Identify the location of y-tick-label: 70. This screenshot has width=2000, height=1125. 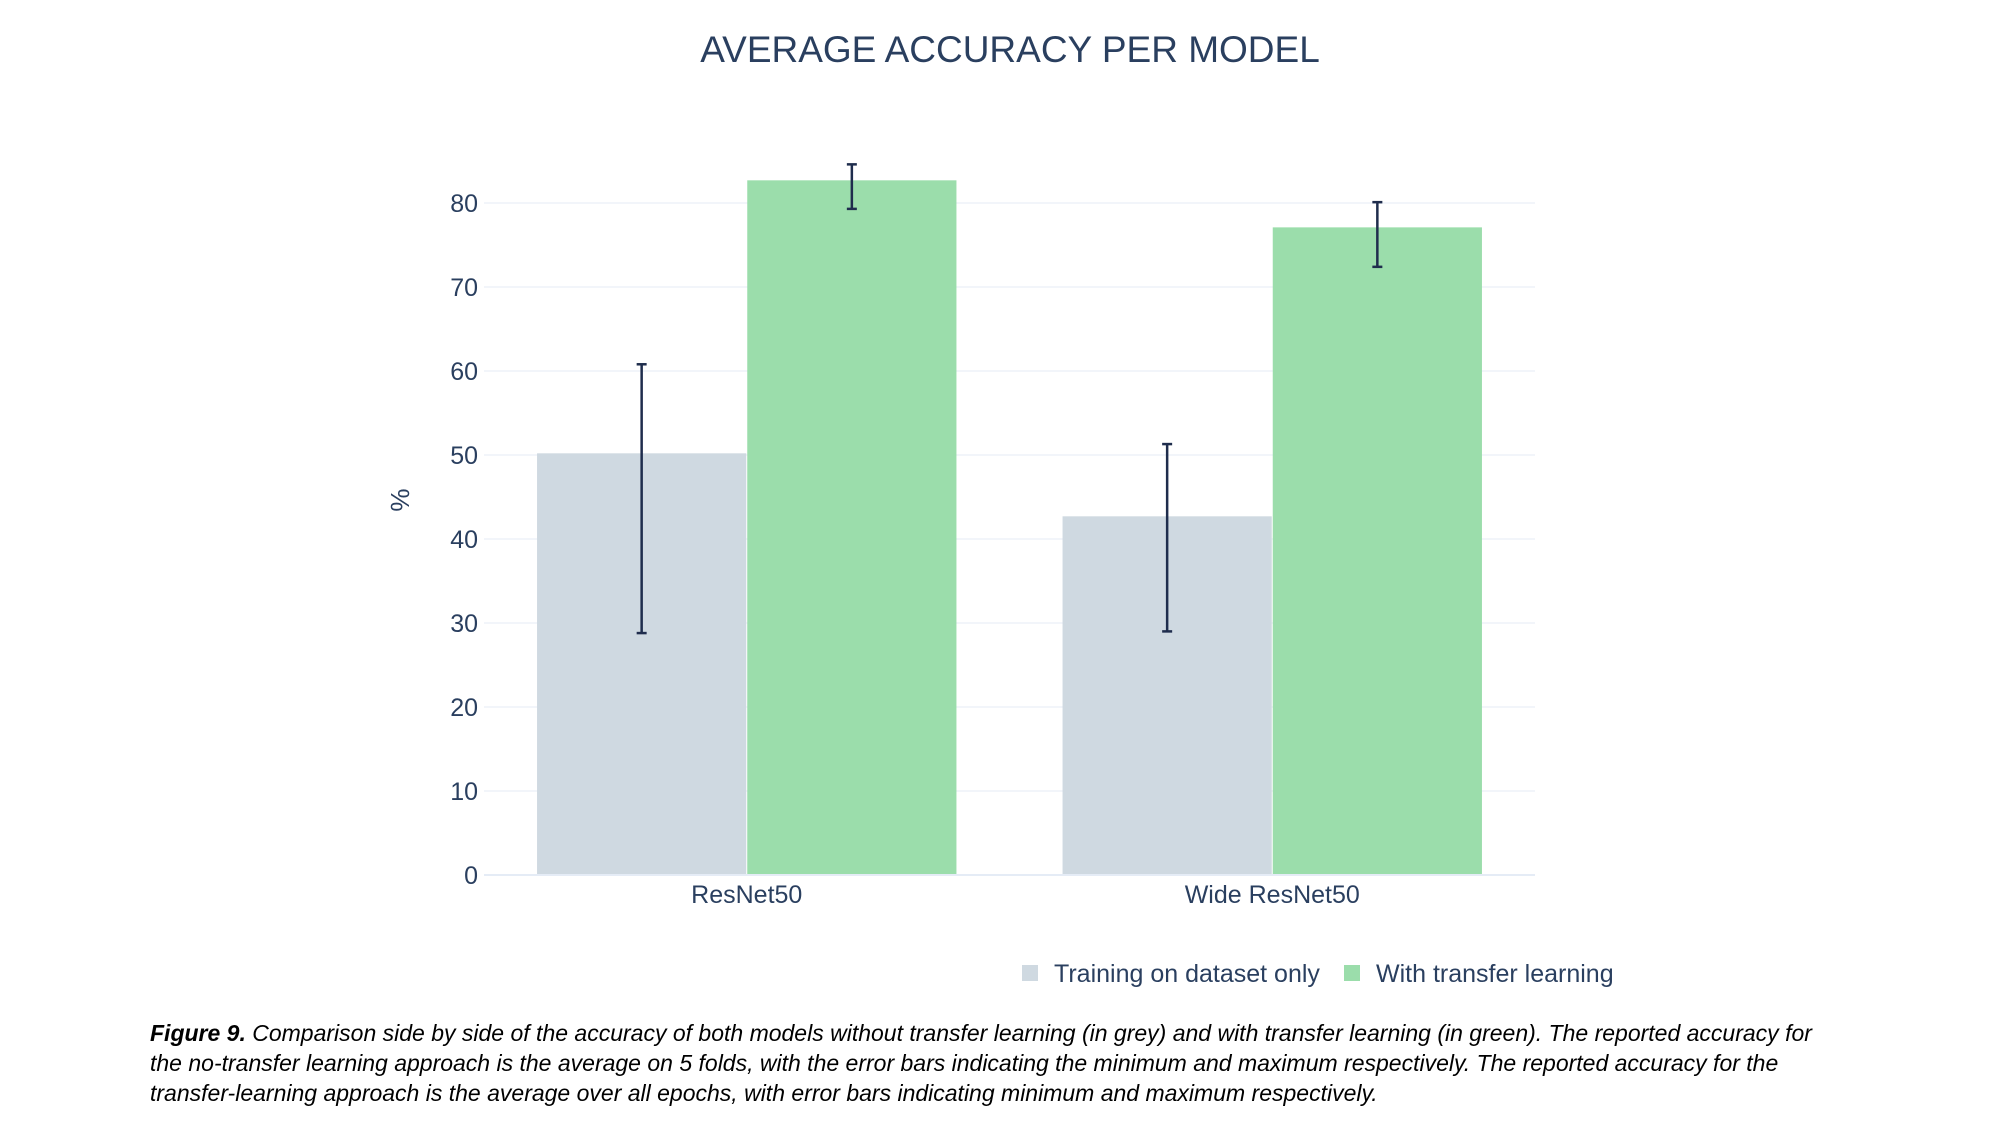
(464, 288).